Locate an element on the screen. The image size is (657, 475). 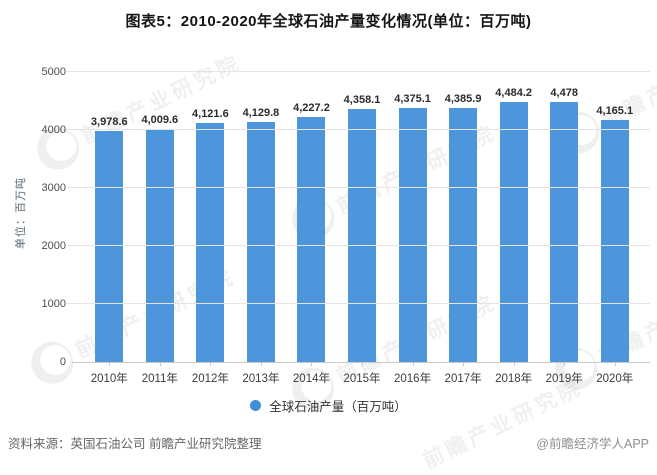
legend: 全球石油产量（百万吨） is located at coordinates (328, 405).